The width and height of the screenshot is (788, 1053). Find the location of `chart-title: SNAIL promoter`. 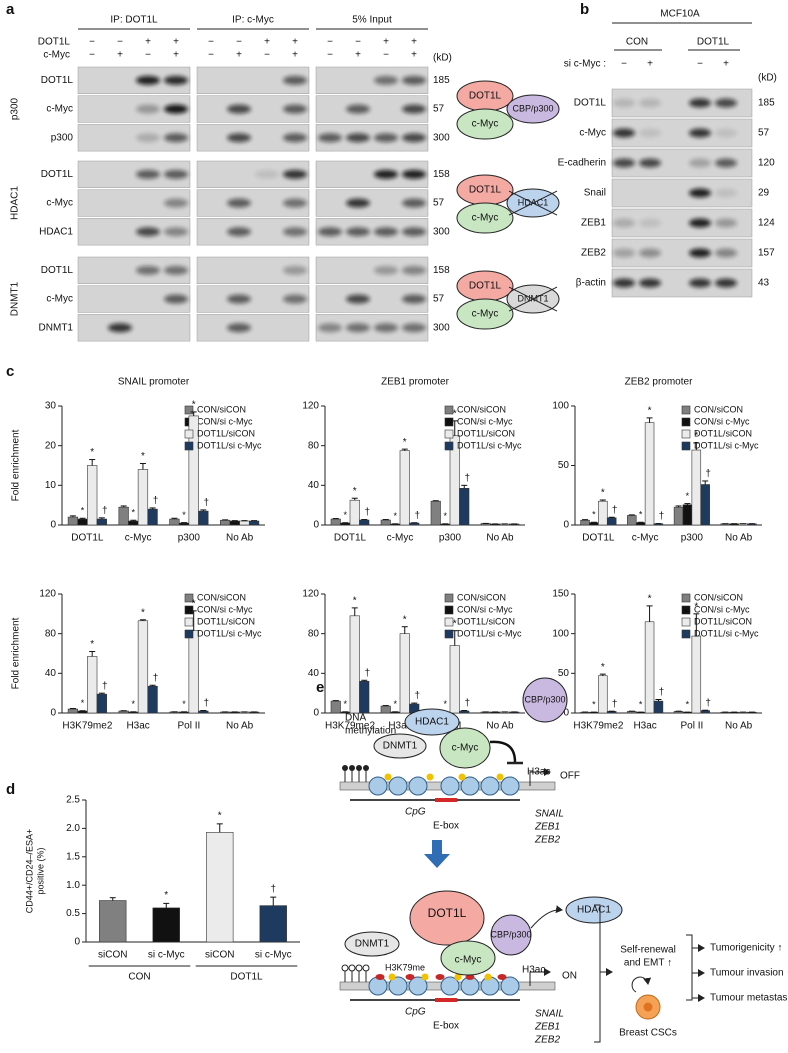

chart-title: SNAIL promoter is located at coordinates (154, 382).